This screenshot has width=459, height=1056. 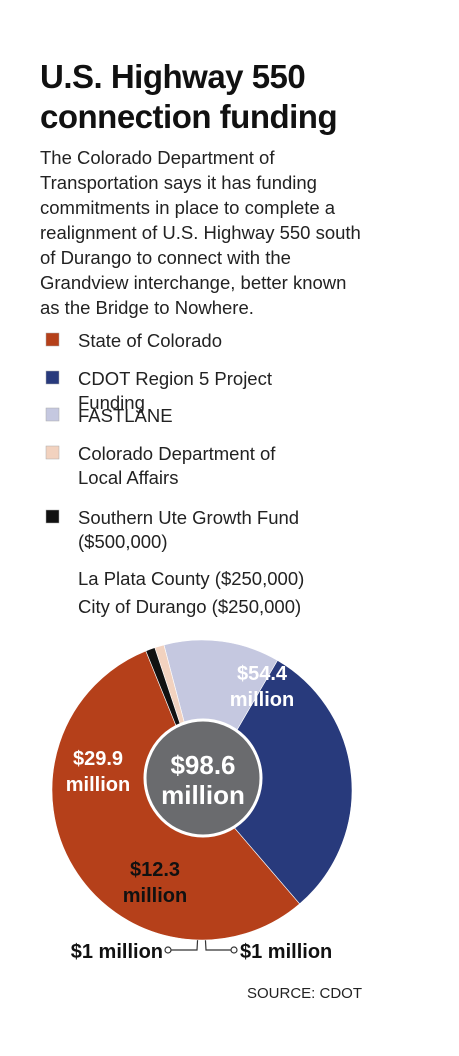 I want to click on chart-subtitle-line: realignment of U.S. Highway 550 south, so click(x=200, y=232).